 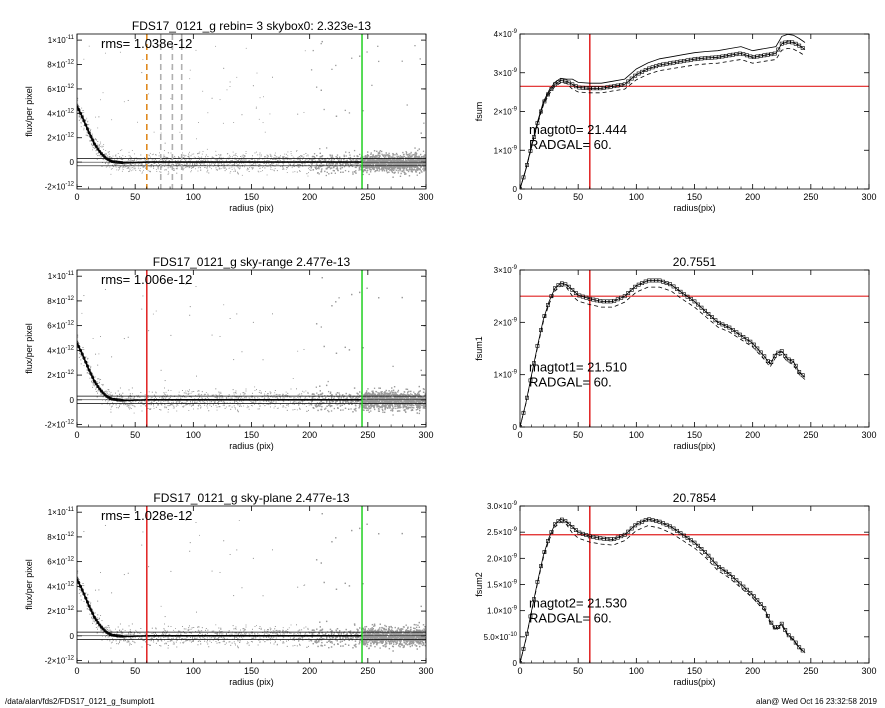 What do you see at coordinates (530, 151) in the screenshot?
I see `sum-marker` at bounding box center [530, 151].